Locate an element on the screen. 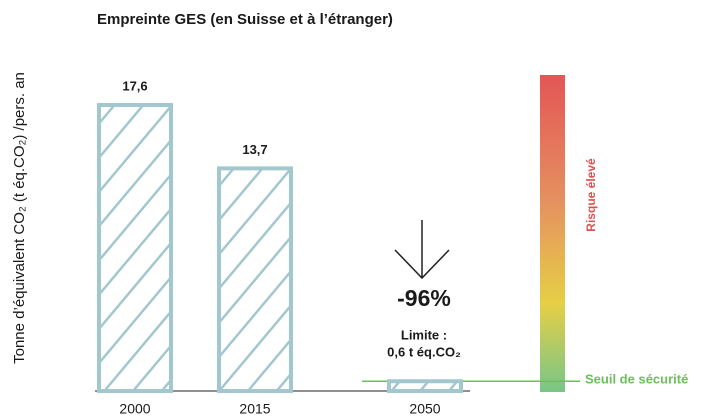  value-label: 17,6 is located at coordinates (134, 85).